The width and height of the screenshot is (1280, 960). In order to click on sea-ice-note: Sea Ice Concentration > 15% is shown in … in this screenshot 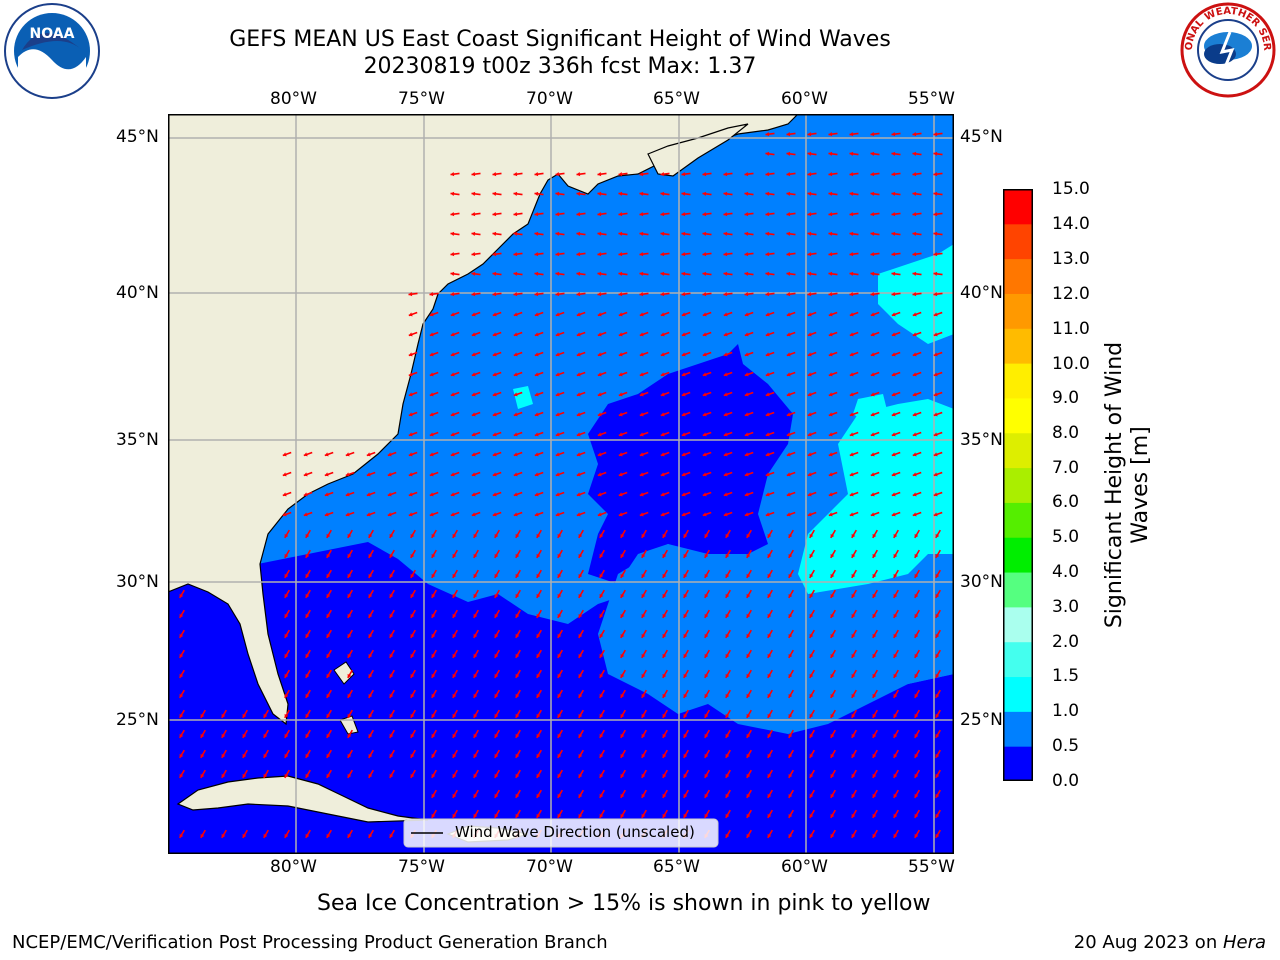, I will do `click(624, 903)`.